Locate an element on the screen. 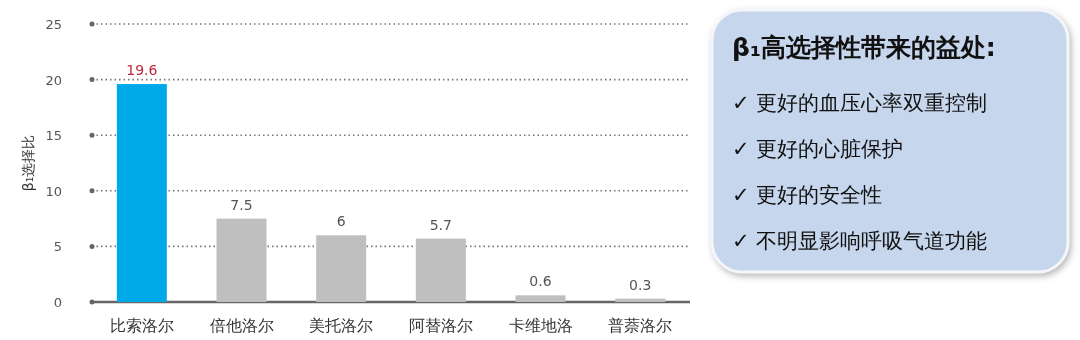 The height and width of the screenshot is (340, 1080). data-label: 0.6 is located at coordinates (540, 281).